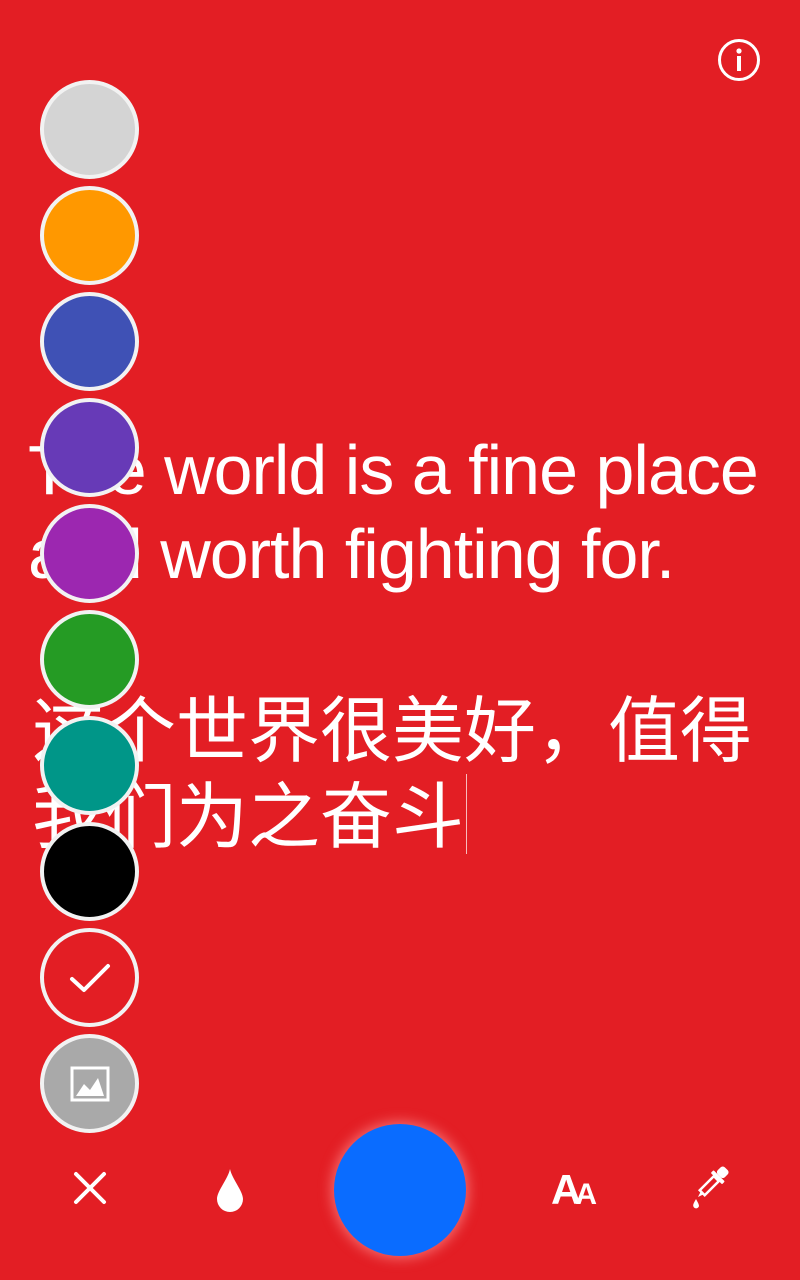 Image resolution: width=800 pixels, height=1280 pixels. I want to click on info-button, so click(739, 60).